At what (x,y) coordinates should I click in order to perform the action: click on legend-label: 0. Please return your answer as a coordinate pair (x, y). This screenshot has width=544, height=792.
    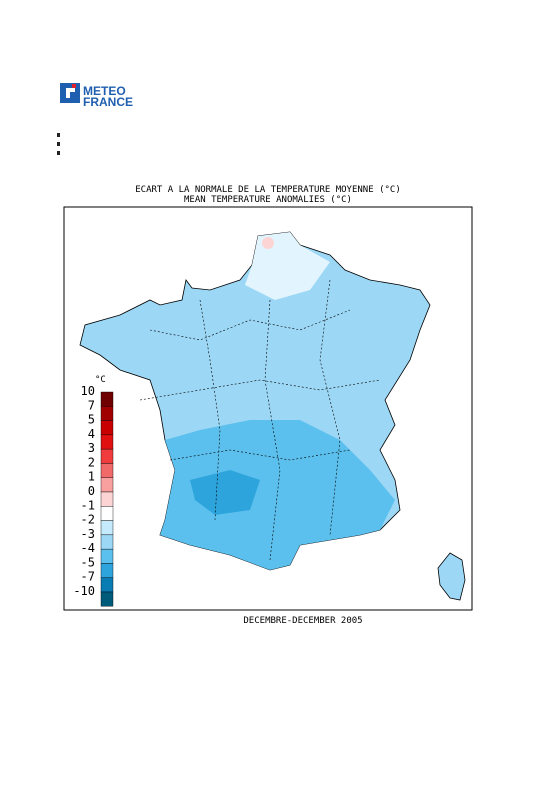
    Looking at the image, I should click on (91, 491).